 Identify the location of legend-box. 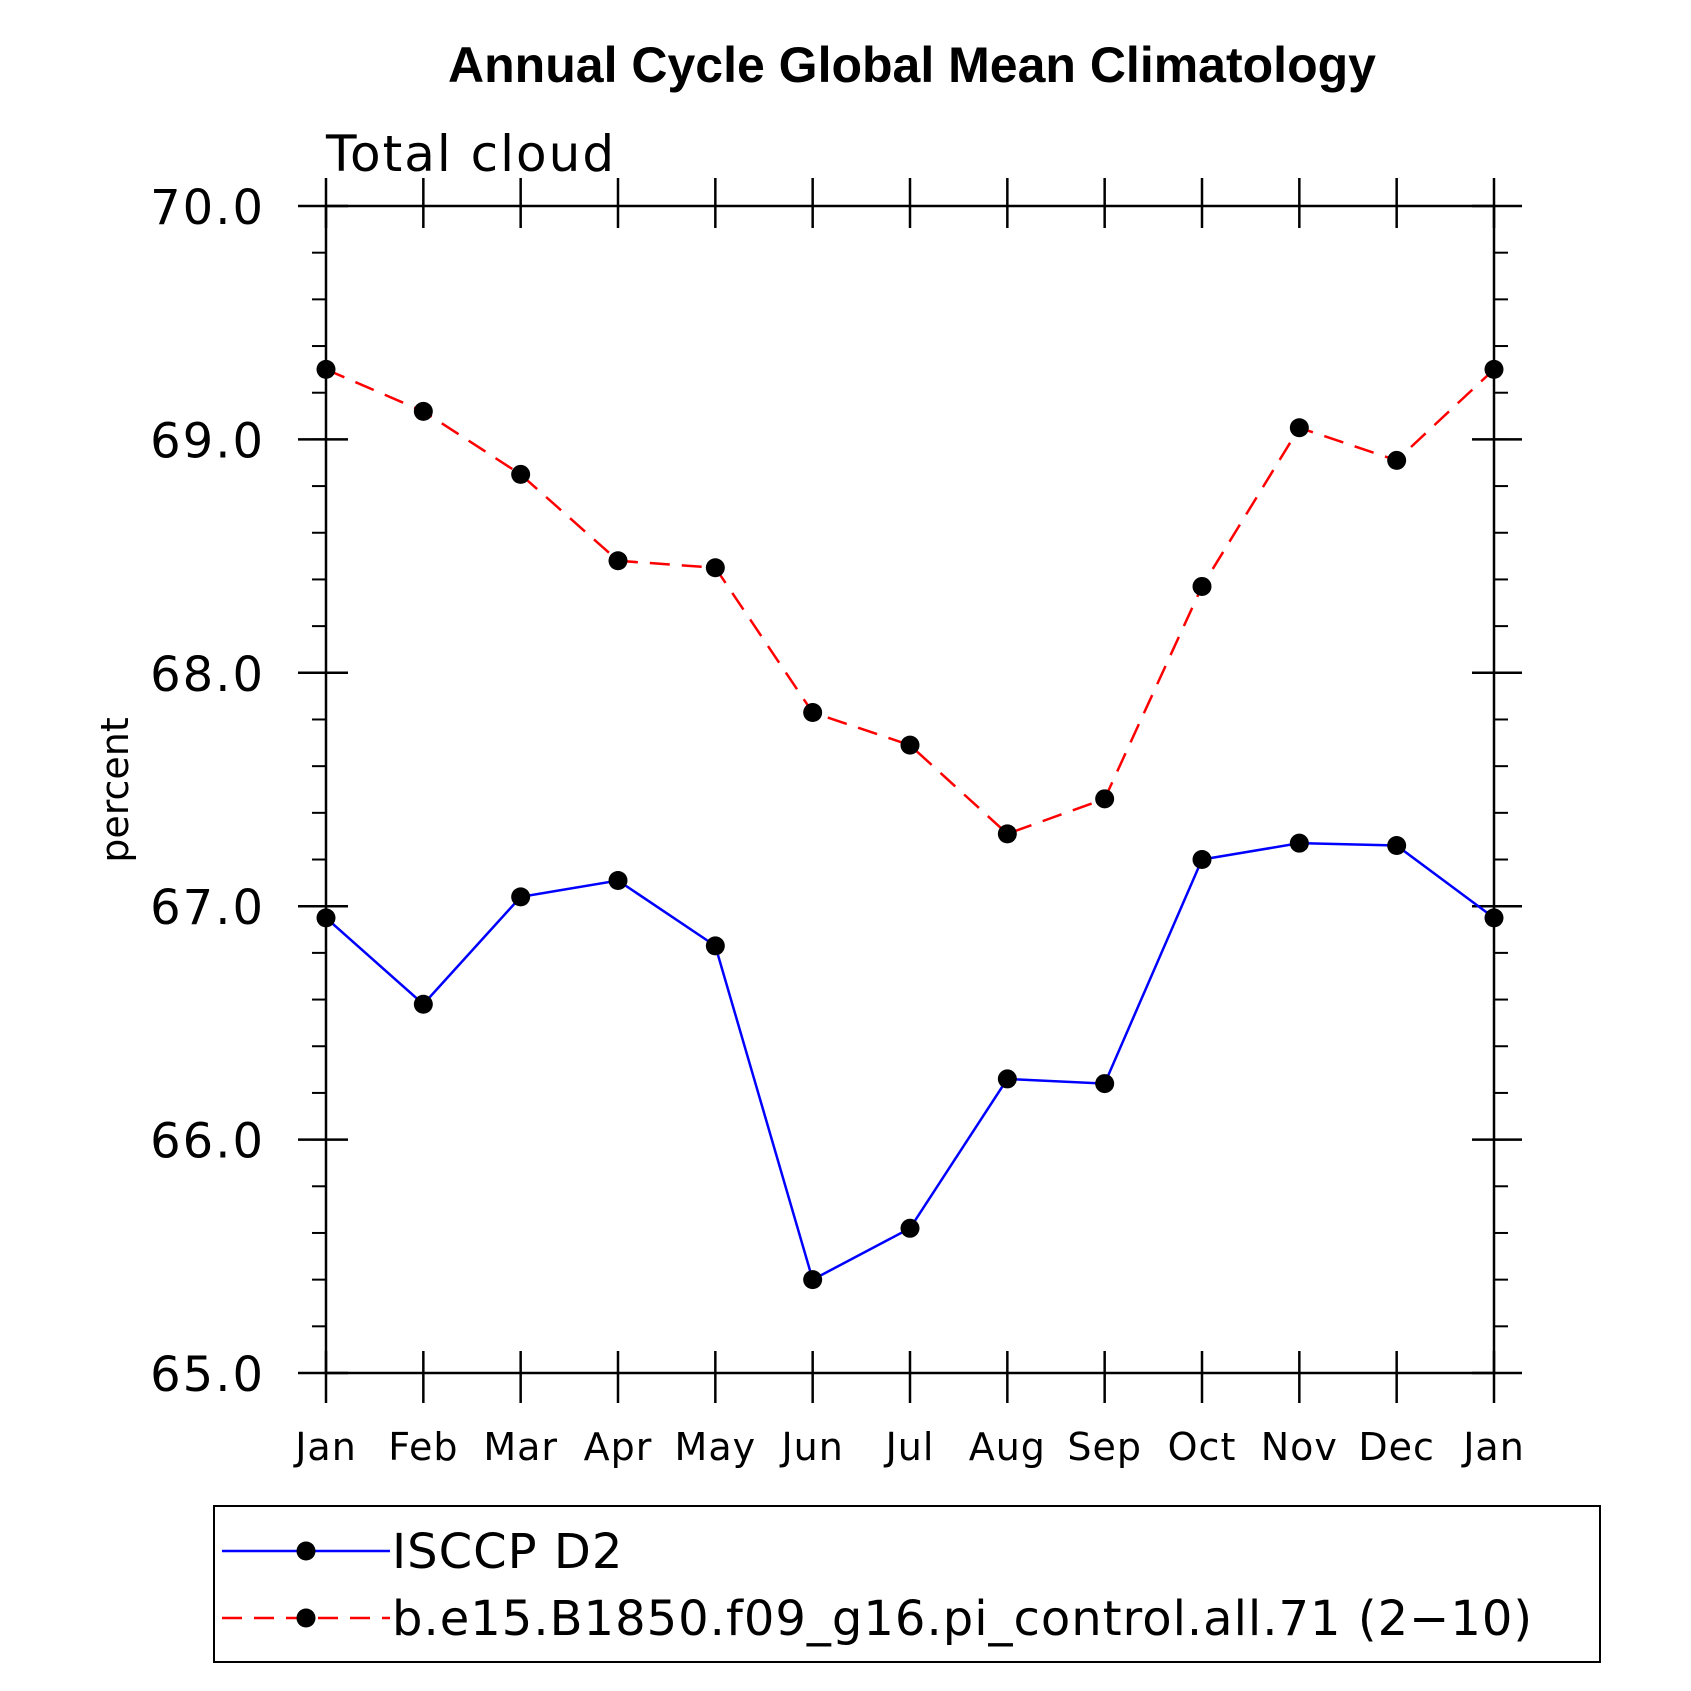
(907, 1584).